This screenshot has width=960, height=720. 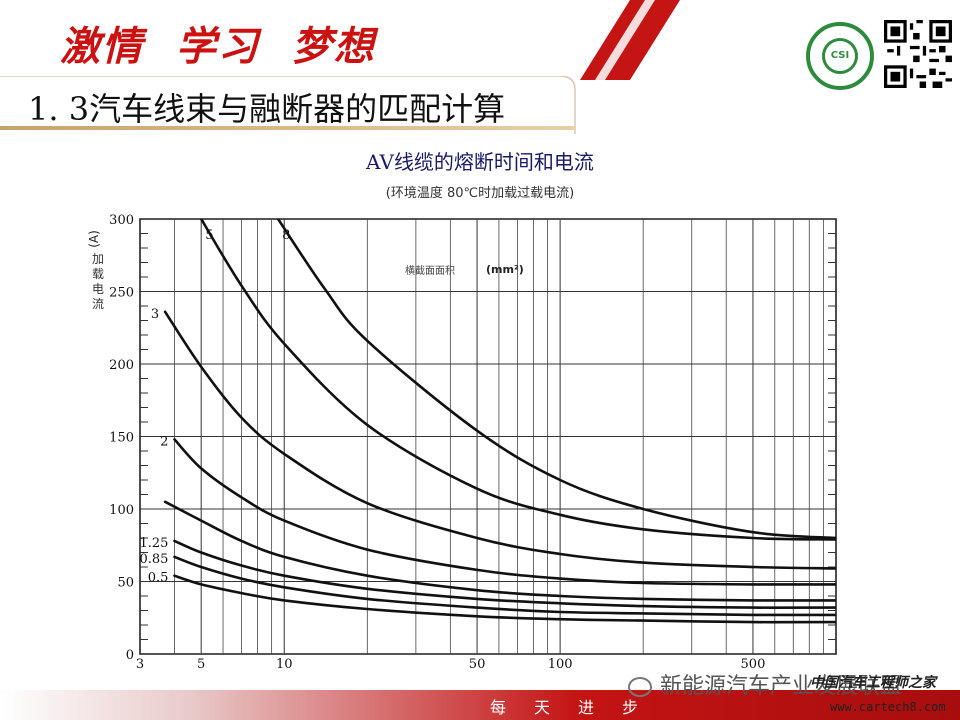 I want to click on logo-icon: CSI, so click(x=840, y=56).